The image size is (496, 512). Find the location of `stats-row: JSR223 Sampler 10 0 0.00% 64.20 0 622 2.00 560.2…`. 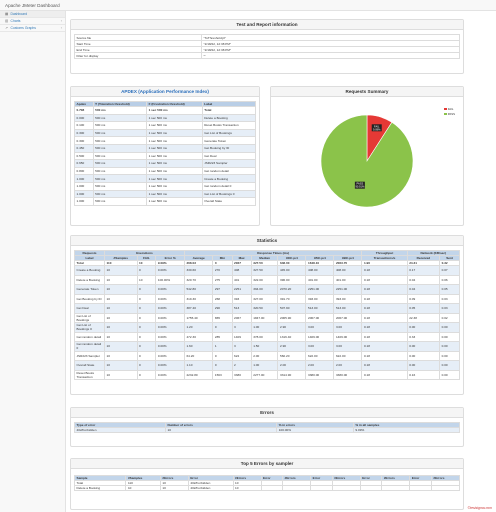

stats-row: JSR223 Sampler 10 0 0.00% 64.20 0 622 2.00 560.2… is located at coordinates (267, 355).